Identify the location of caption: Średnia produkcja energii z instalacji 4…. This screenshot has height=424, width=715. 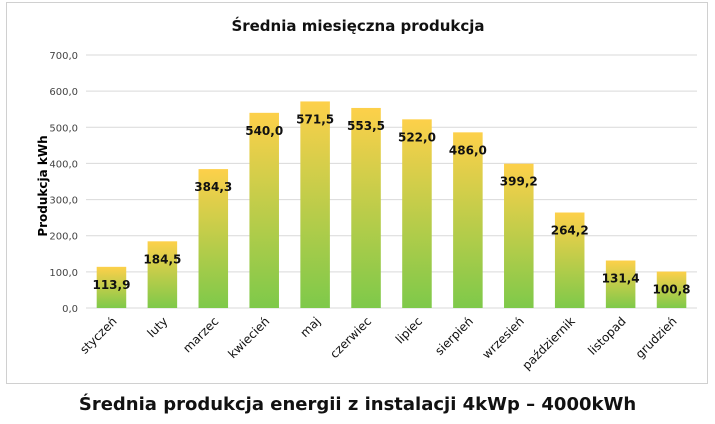
(357, 404).